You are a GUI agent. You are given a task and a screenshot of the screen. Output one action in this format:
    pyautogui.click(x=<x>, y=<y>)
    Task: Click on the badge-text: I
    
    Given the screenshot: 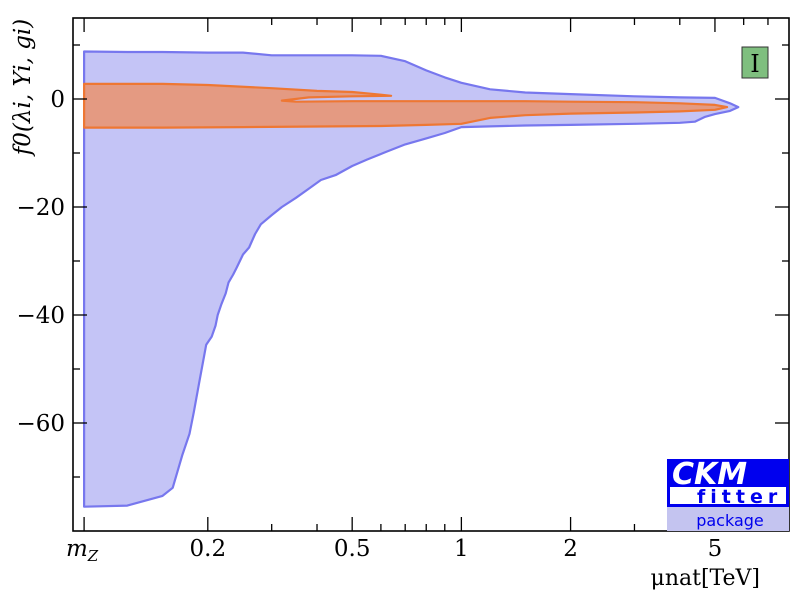 What is the action you would take?
    pyautogui.click(x=754, y=64)
    